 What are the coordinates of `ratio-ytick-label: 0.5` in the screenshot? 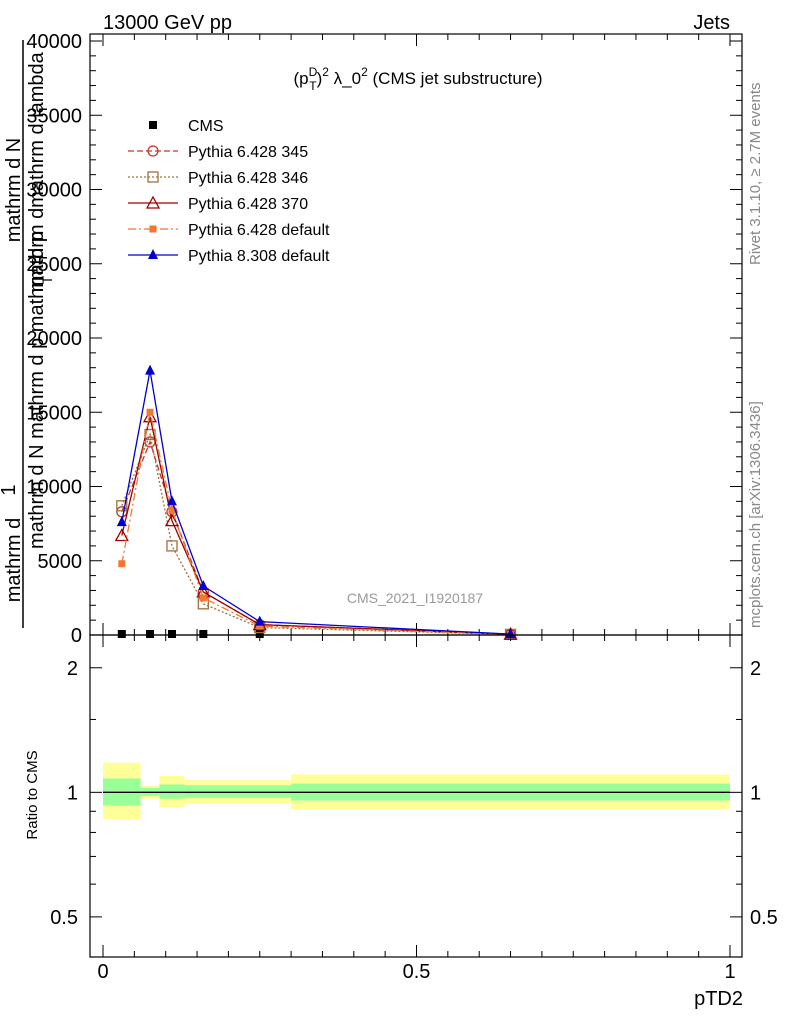 It's located at (64, 918).